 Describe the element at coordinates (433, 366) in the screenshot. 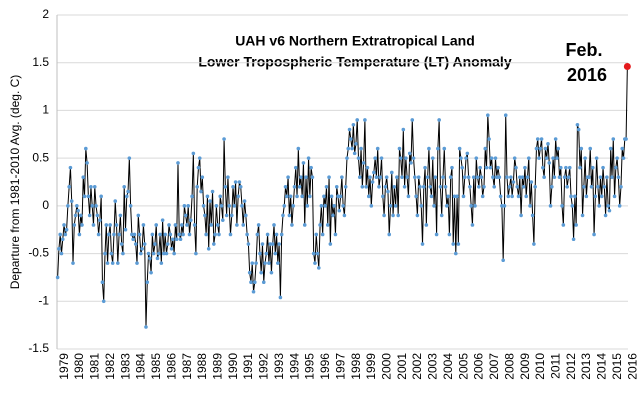

I see `x-tick-label: 2003` at that location.